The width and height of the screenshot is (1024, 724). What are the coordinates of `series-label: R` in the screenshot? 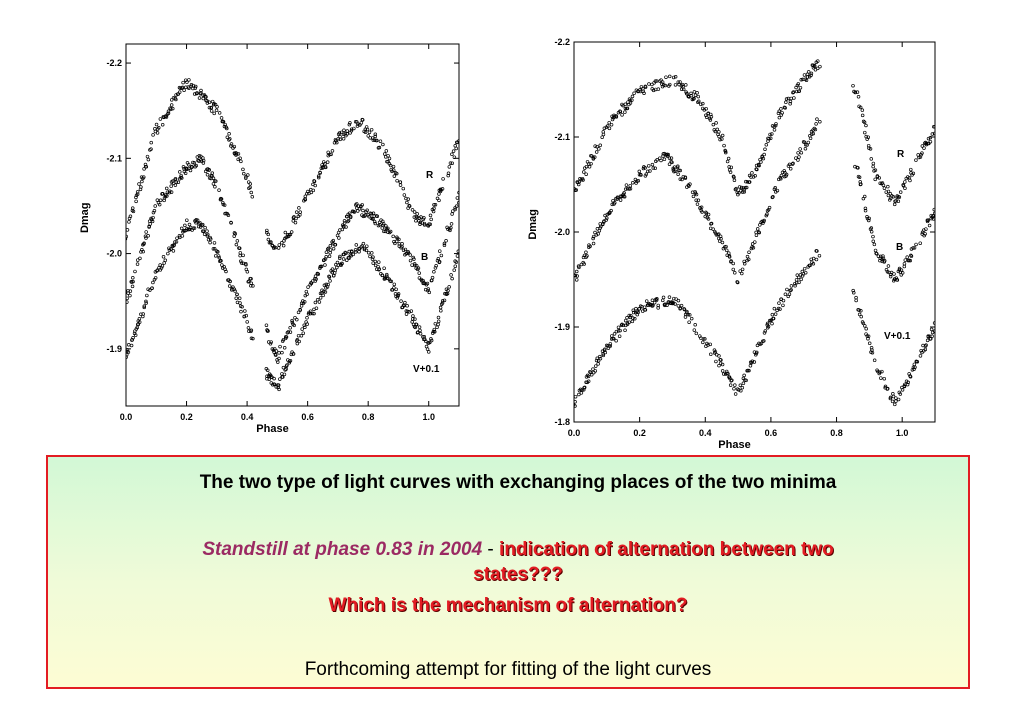 It's located at (901, 154).